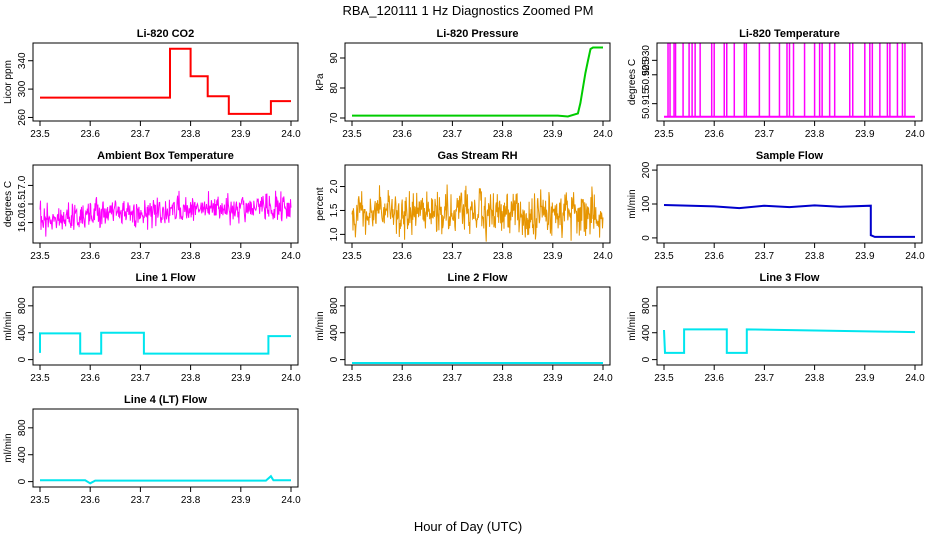 This screenshot has width=936, height=540. Describe the element at coordinates (646, 359) in the screenshot. I see `line3-flow-ytick-label: 0` at that location.